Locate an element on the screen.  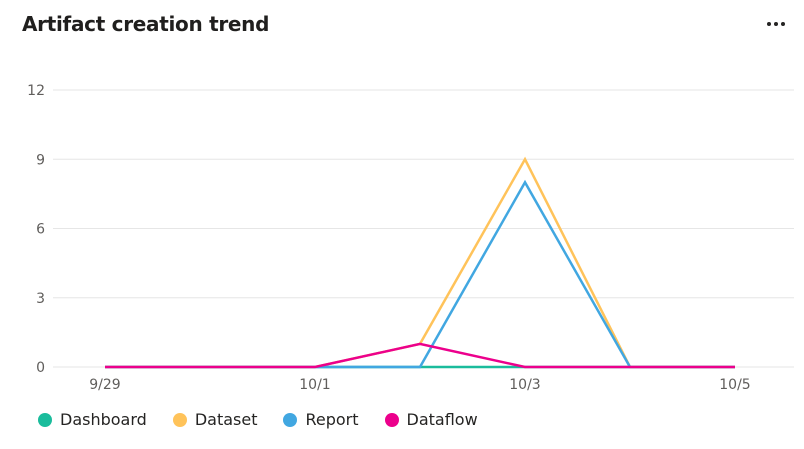
chart-title: Artifact creation trend is located at coordinates (146, 24).